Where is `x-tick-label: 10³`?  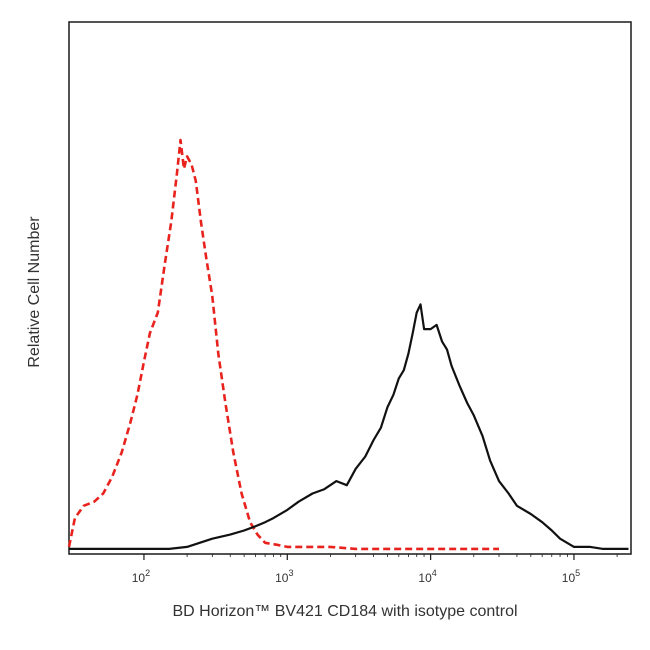 x-tick-label: 10³ is located at coordinates (284, 576).